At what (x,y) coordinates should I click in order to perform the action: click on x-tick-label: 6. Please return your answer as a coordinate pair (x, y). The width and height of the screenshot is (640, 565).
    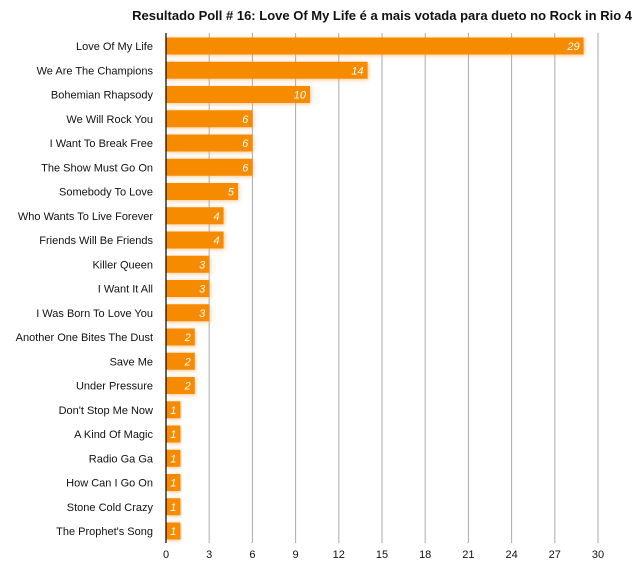
    Looking at the image, I should click on (252, 555).